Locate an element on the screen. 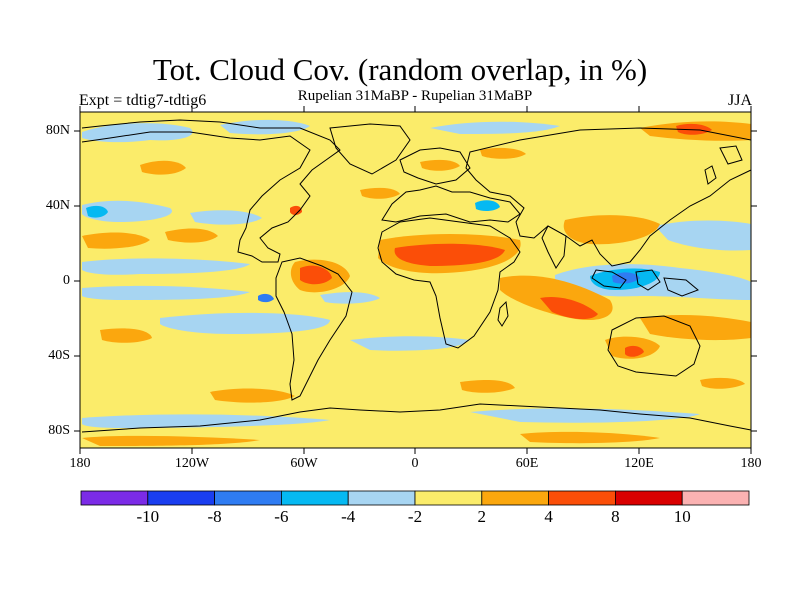  colorbar-label: 4 is located at coordinates (548, 516).